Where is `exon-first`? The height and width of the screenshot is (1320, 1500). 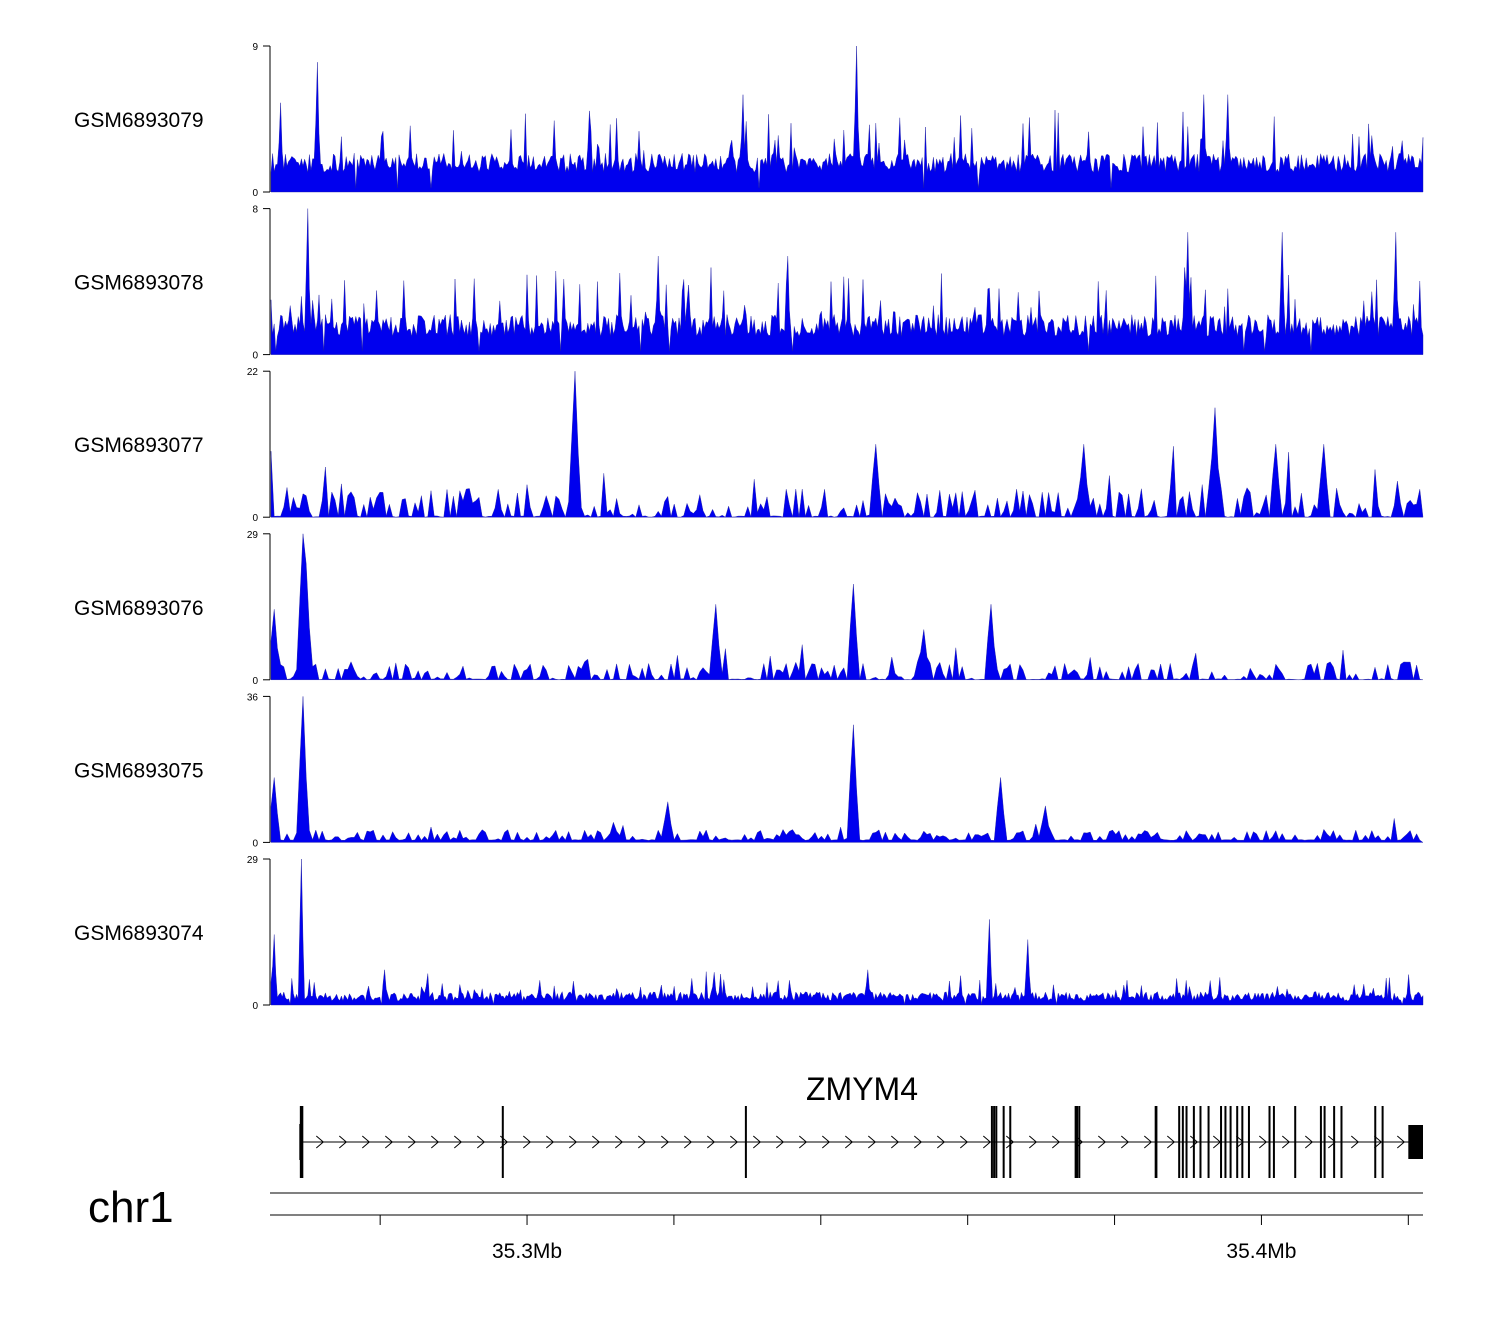
exon-first is located at coordinates (301, 1142).